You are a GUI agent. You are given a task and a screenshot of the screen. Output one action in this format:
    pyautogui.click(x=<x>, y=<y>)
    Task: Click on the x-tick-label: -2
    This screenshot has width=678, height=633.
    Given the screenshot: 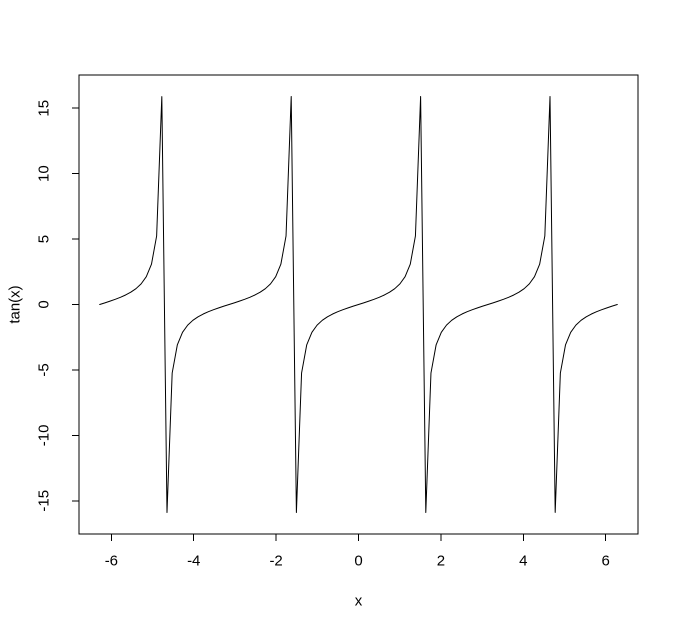 What is the action you would take?
    pyautogui.click(x=275, y=561)
    